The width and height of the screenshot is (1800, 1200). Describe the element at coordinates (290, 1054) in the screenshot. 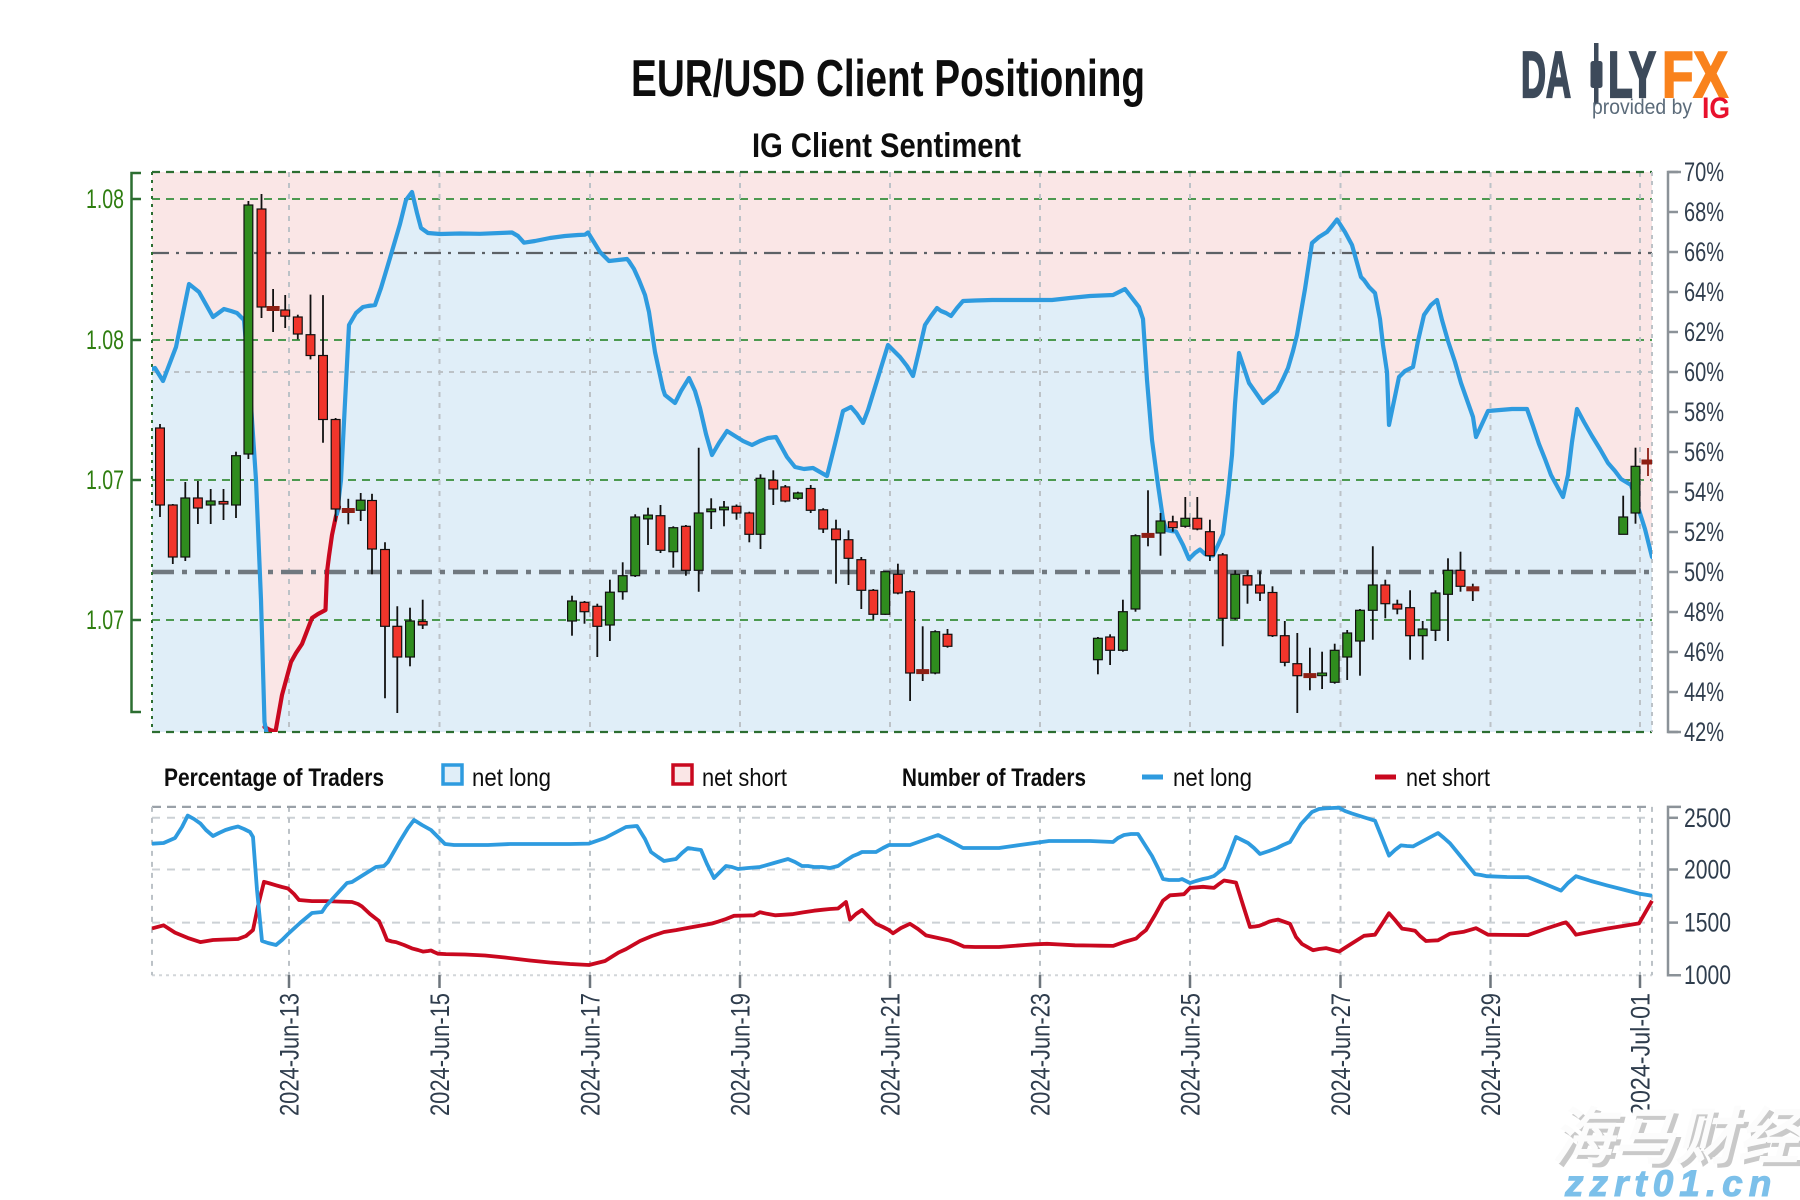

I see `svg-text: 2024-Jun-13` at that location.